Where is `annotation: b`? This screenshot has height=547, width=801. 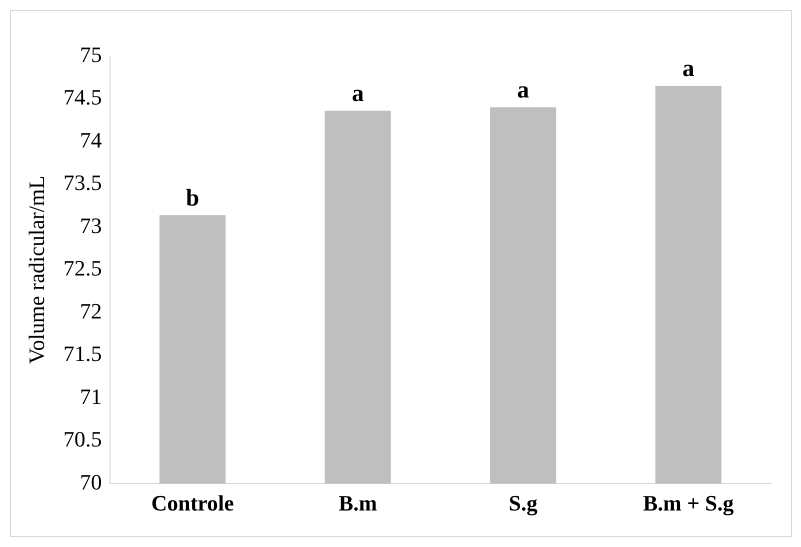 annotation: b is located at coordinates (193, 198).